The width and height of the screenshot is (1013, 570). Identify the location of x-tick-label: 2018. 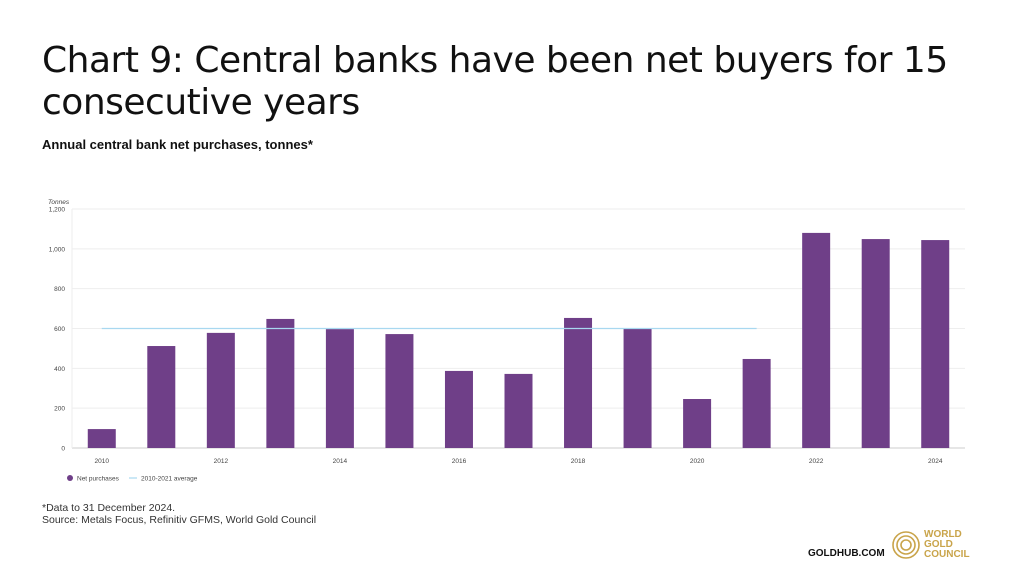
(578, 461).